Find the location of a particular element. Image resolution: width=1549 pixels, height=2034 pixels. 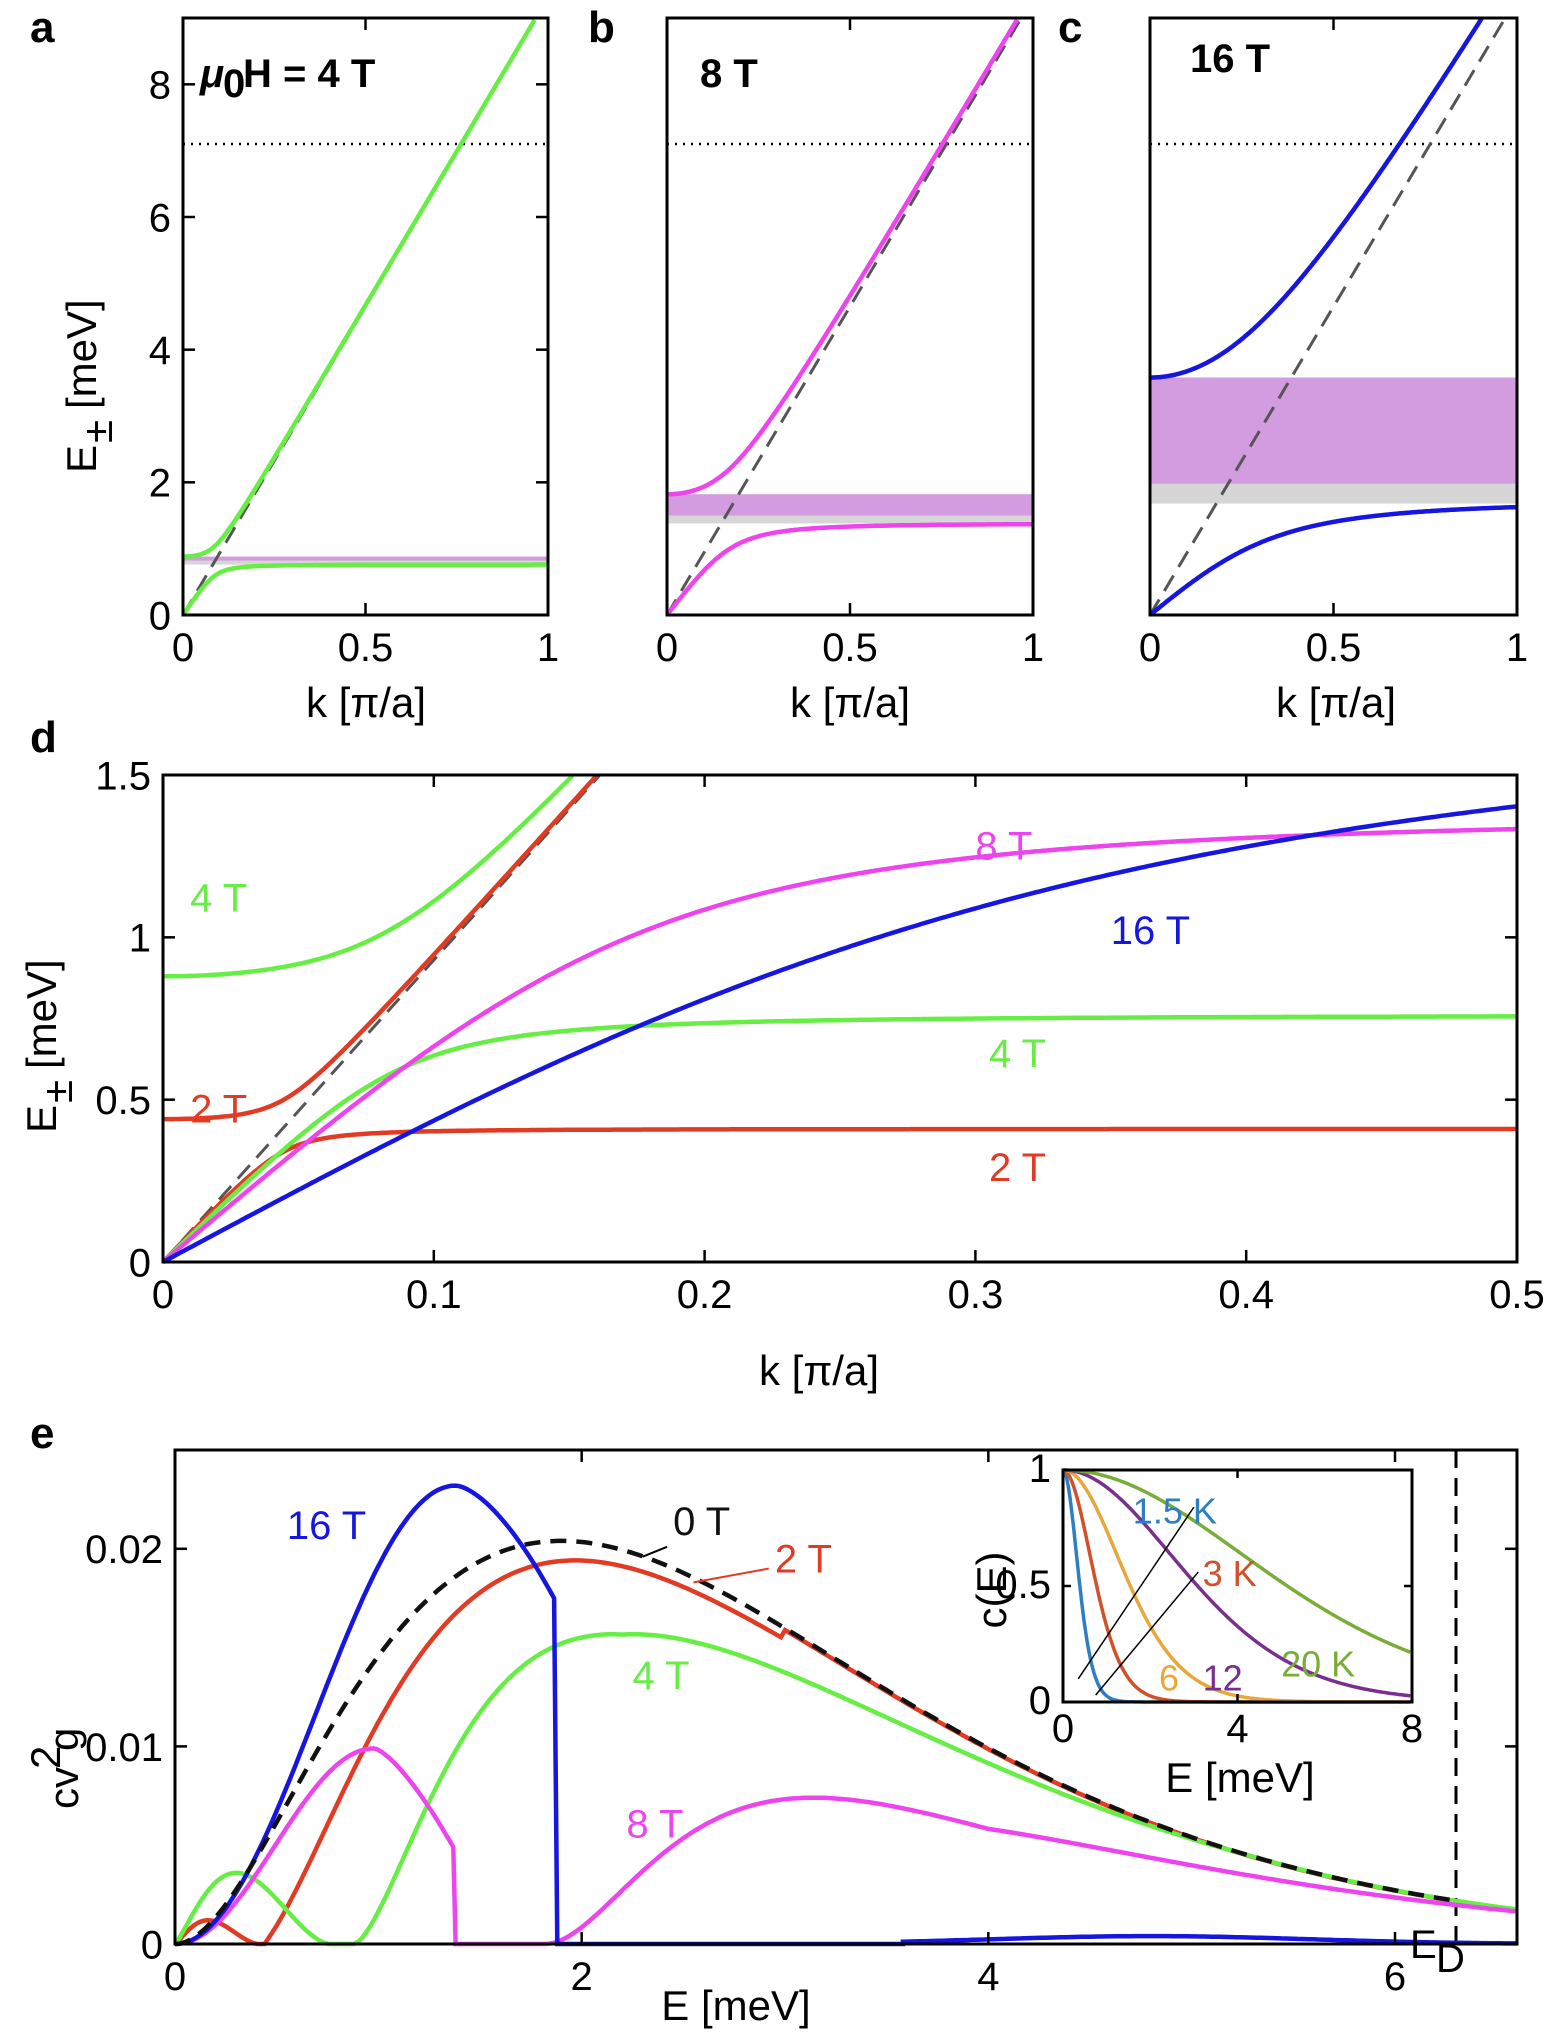

panel-b-xtick-label-0: 0 is located at coordinates (667, 648).